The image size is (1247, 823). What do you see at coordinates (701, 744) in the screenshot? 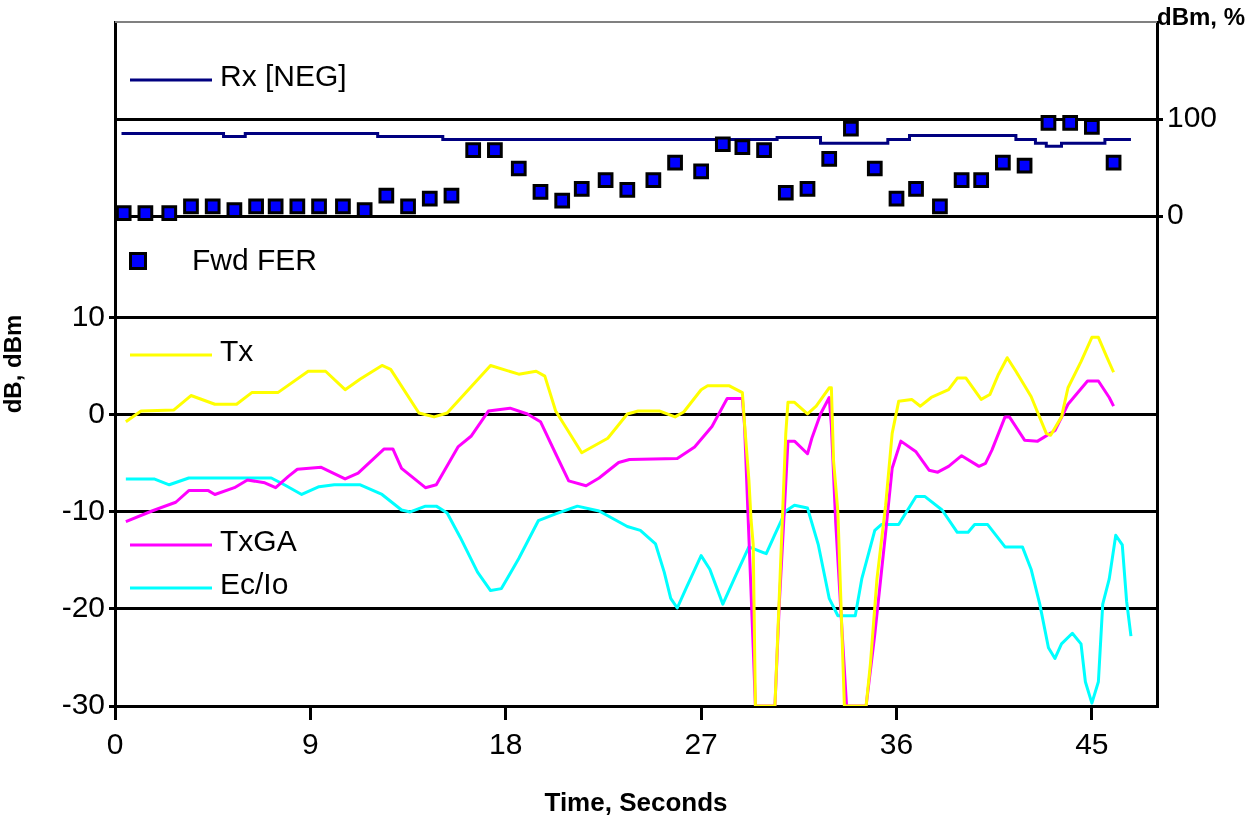
I see `x-tick-label: 27` at bounding box center [701, 744].